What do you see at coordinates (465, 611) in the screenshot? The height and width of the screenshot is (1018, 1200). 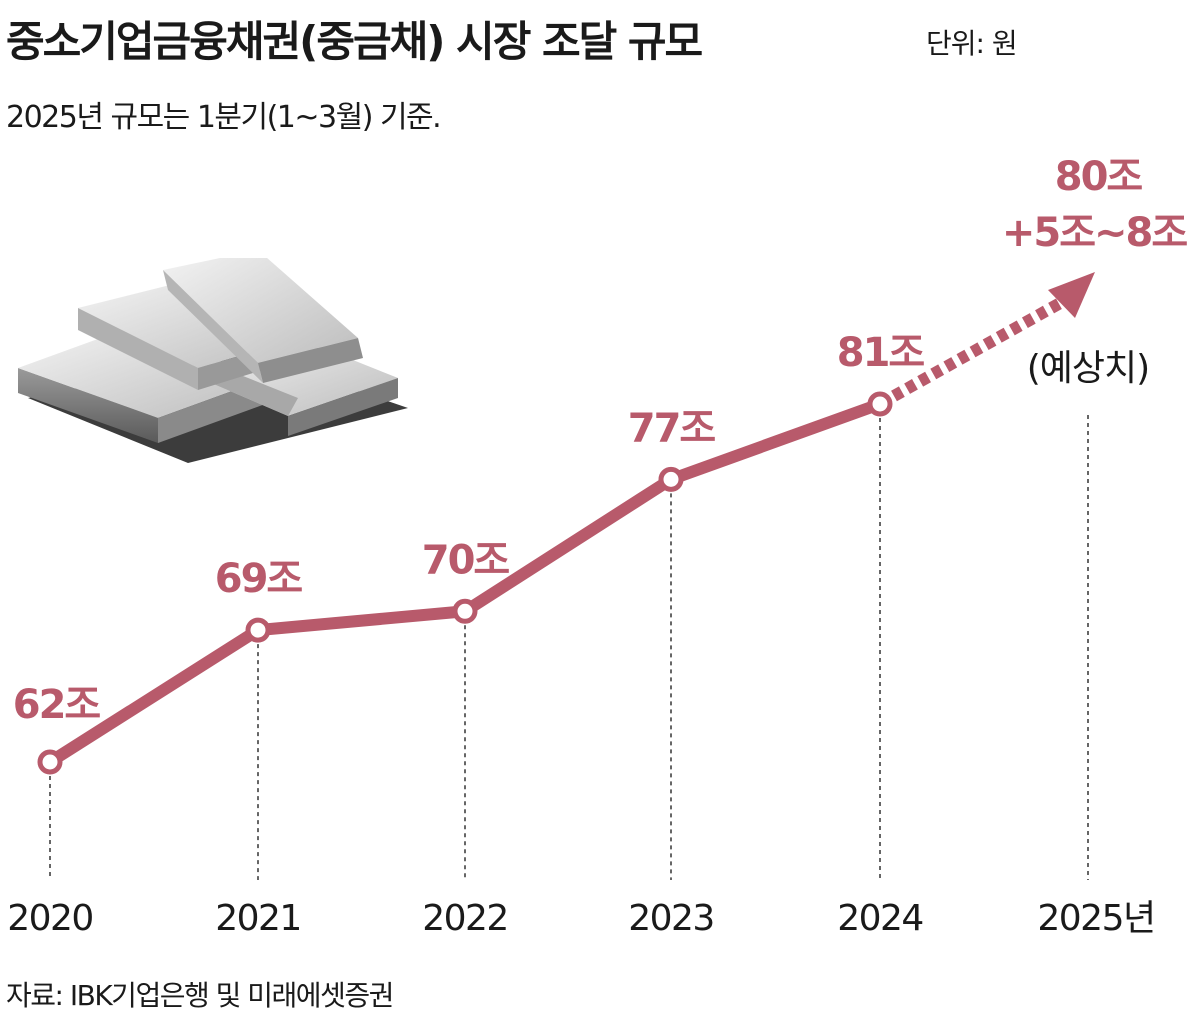 I see `data-point-2022` at bounding box center [465, 611].